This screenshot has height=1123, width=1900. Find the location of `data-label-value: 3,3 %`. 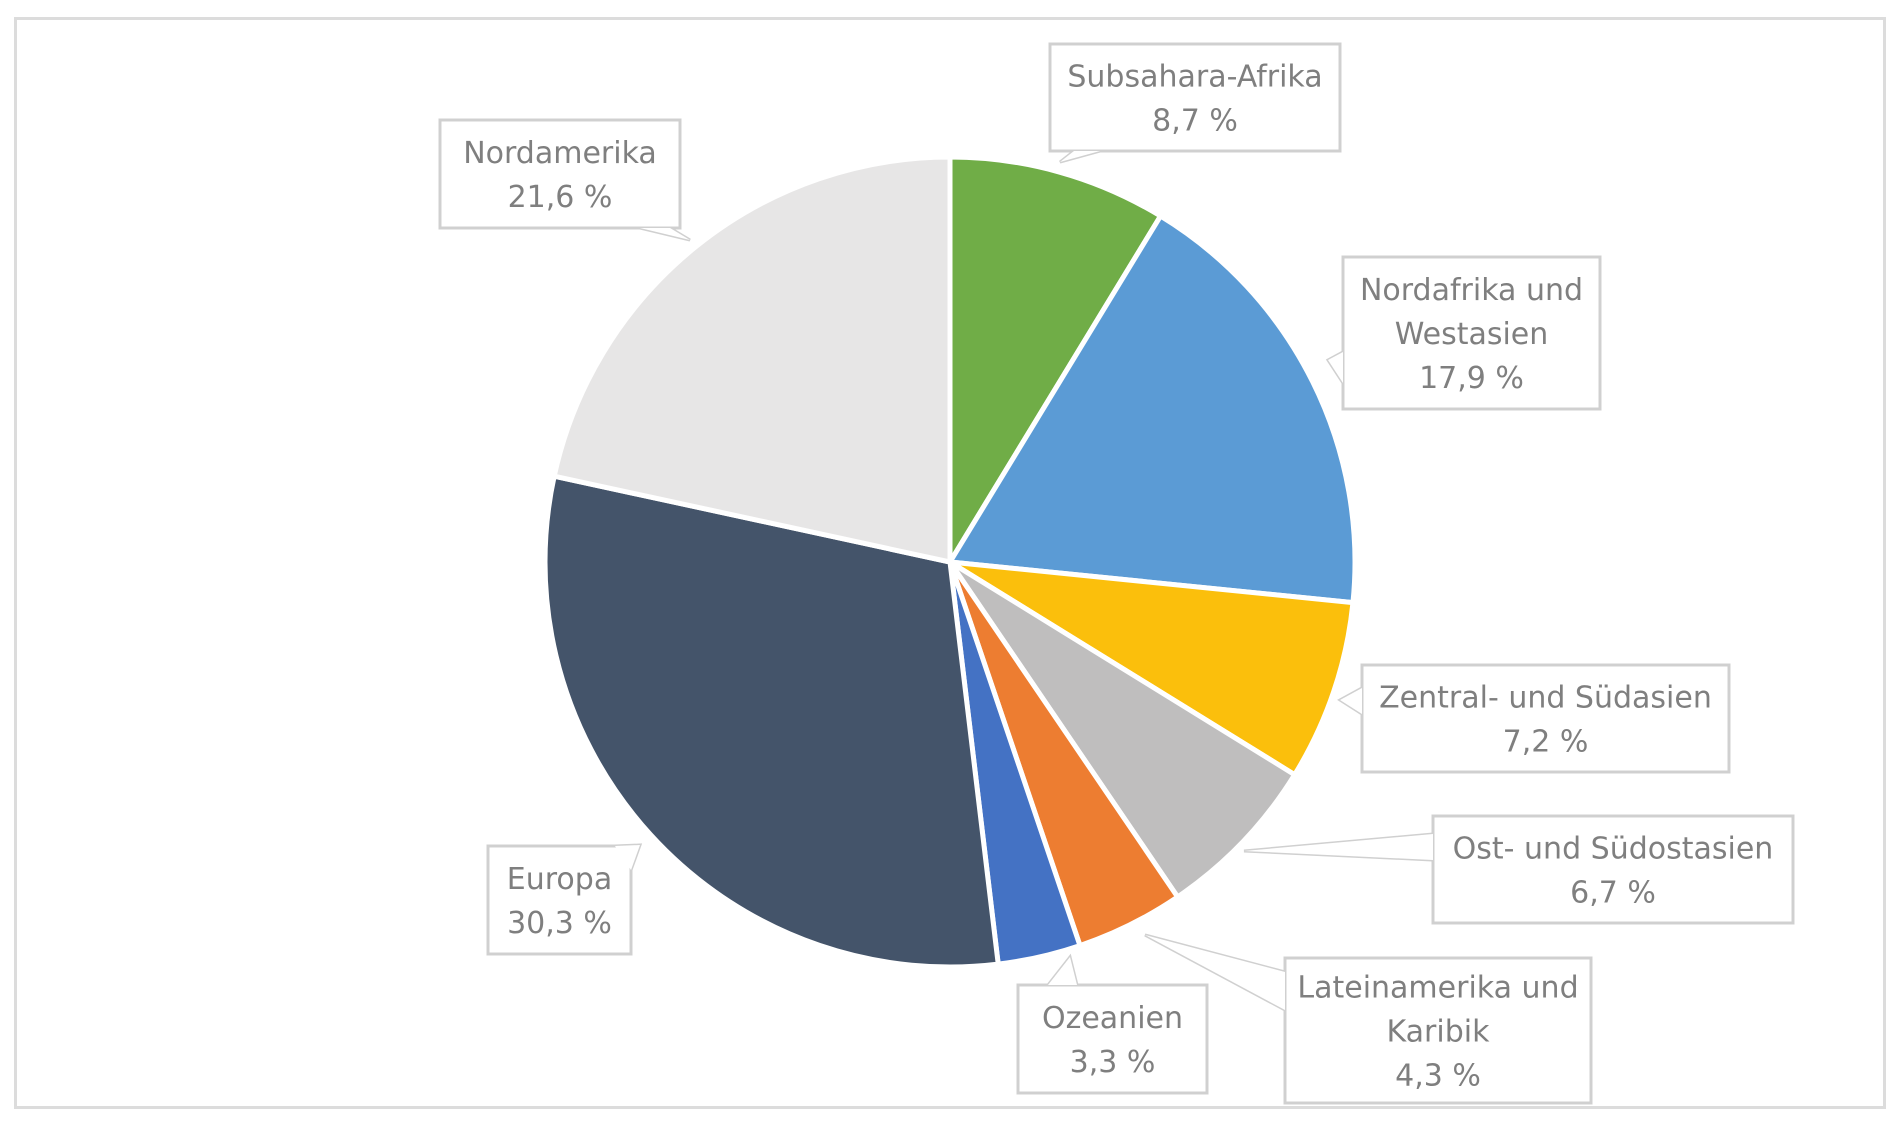

data-label-value: 3,3 % is located at coordinates (1113, 1062).